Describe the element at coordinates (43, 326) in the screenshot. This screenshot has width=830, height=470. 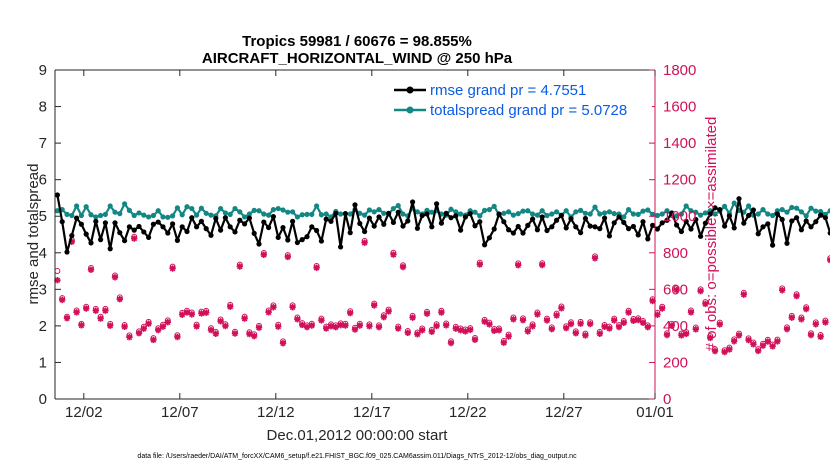
I see `left-tick-label-2: 2` at that location.